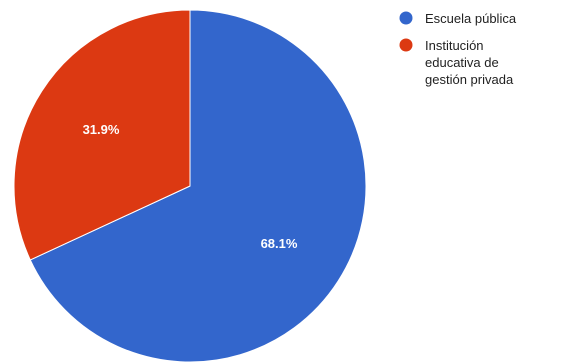  What do you see at coordinates (101, 129) in the screenshot?
I see `slice-label-1: 31.9%` at bounding box center [101, 129].